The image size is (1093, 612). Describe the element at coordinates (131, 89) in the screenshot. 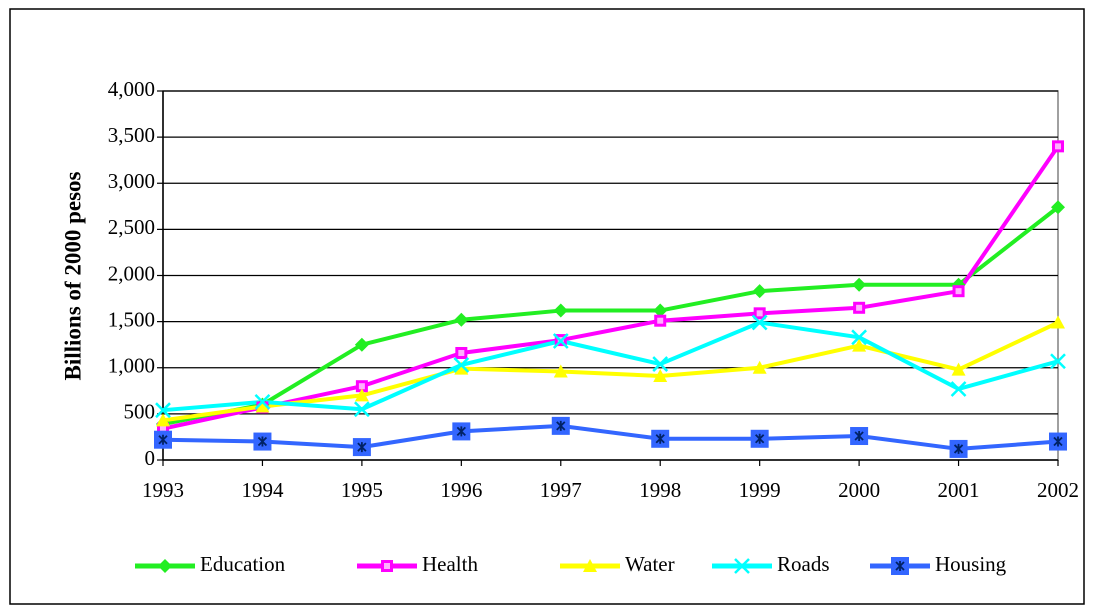

I see `y-tick-label: 4,000` at that location.